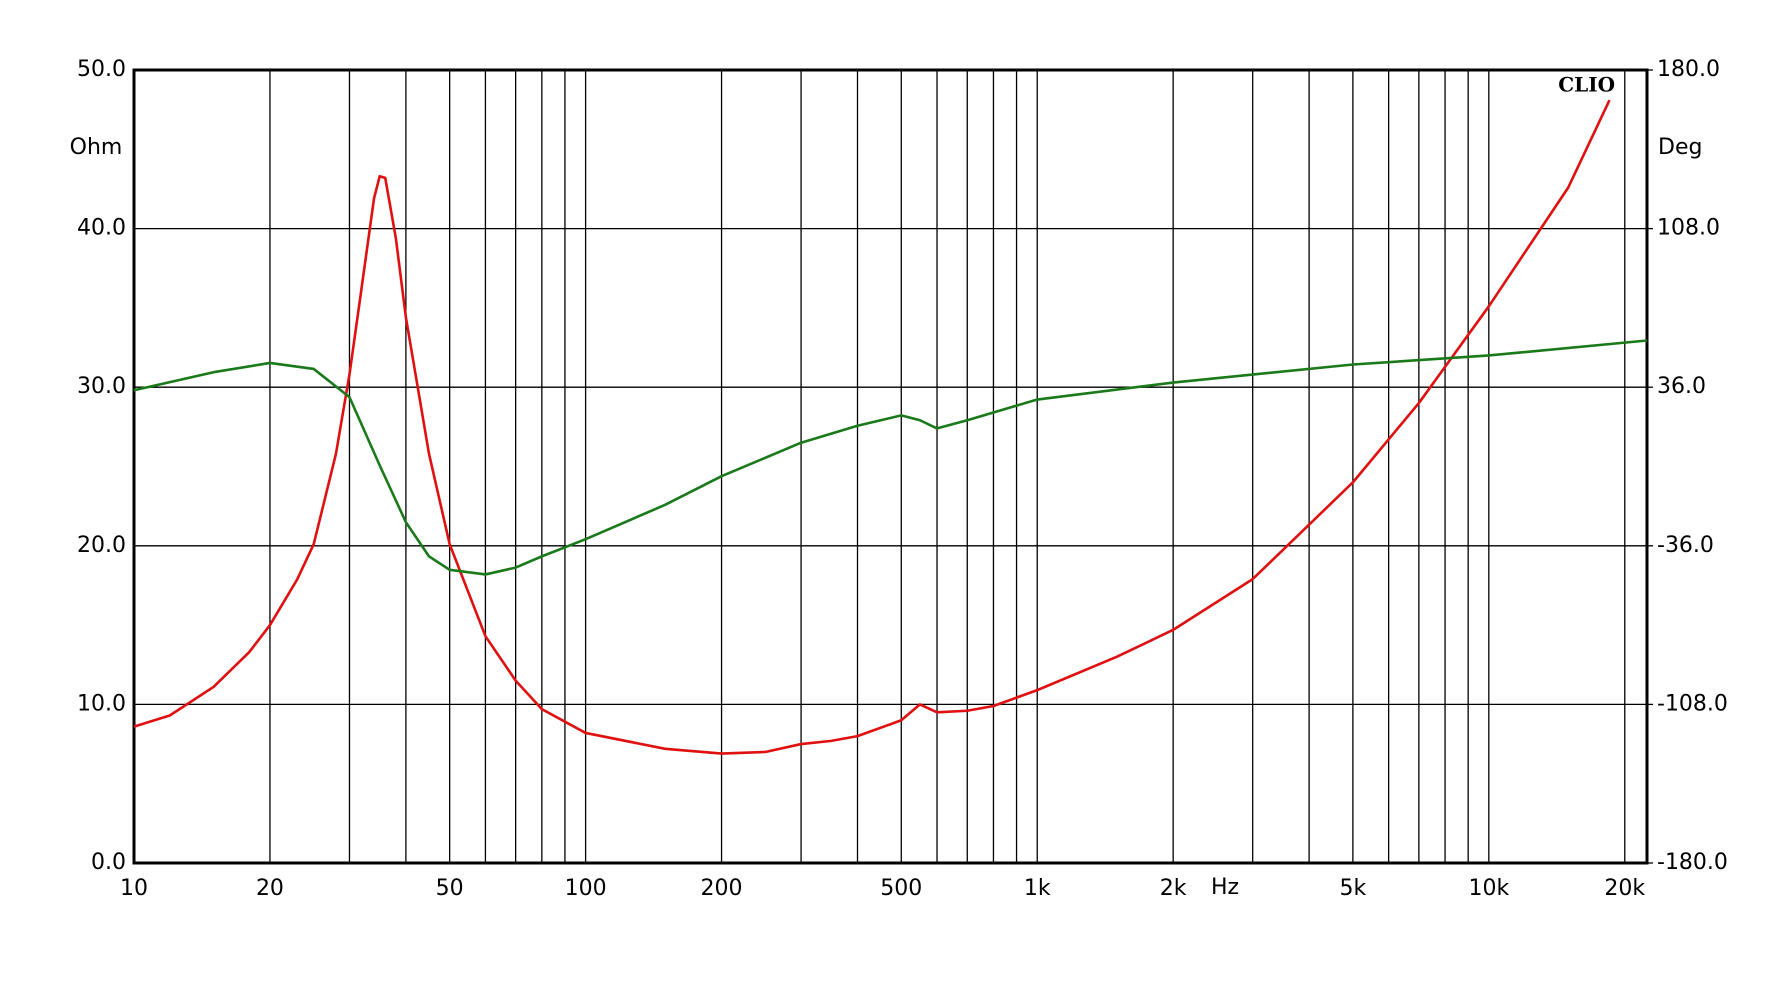 The height and width of the screenshot is (1001, 1772). Describe the element at coordinates (450, 888) in the screenshot. I see `x-tick-label: 50` at that location.